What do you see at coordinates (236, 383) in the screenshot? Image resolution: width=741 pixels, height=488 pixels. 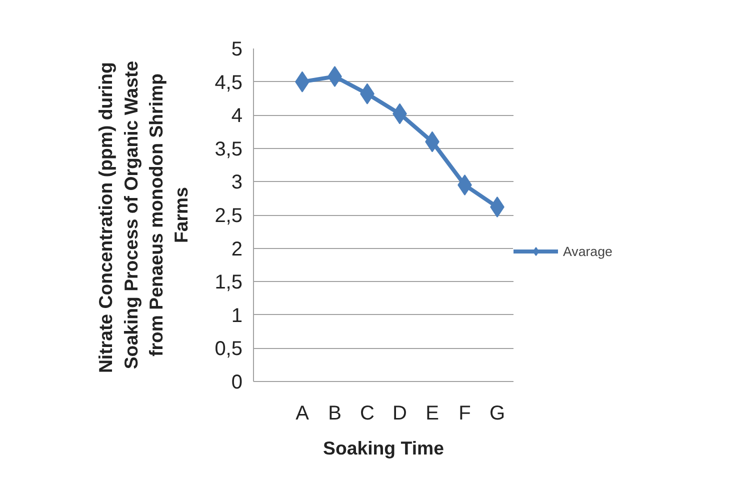 I see `y-tick-label: 0` at bounding box center [236, 383].